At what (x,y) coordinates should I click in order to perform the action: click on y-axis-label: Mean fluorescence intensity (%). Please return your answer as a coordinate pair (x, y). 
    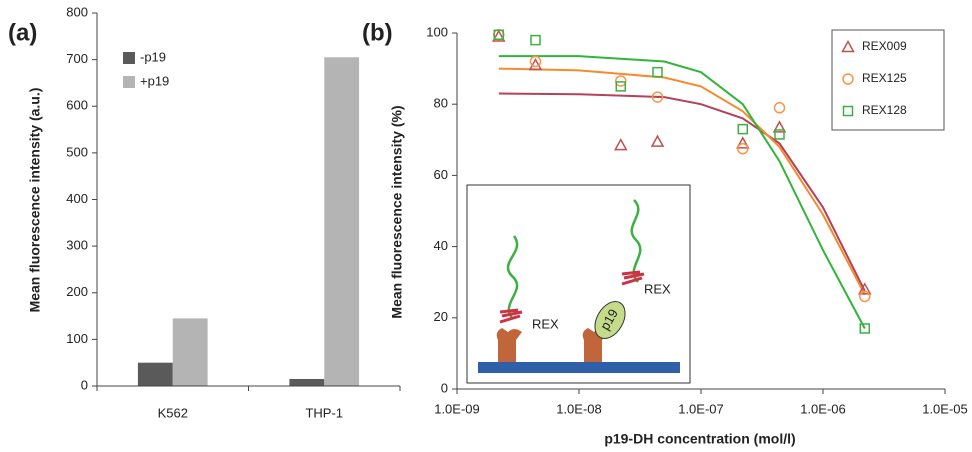
    Looking at the image, I should click on (397, 211).